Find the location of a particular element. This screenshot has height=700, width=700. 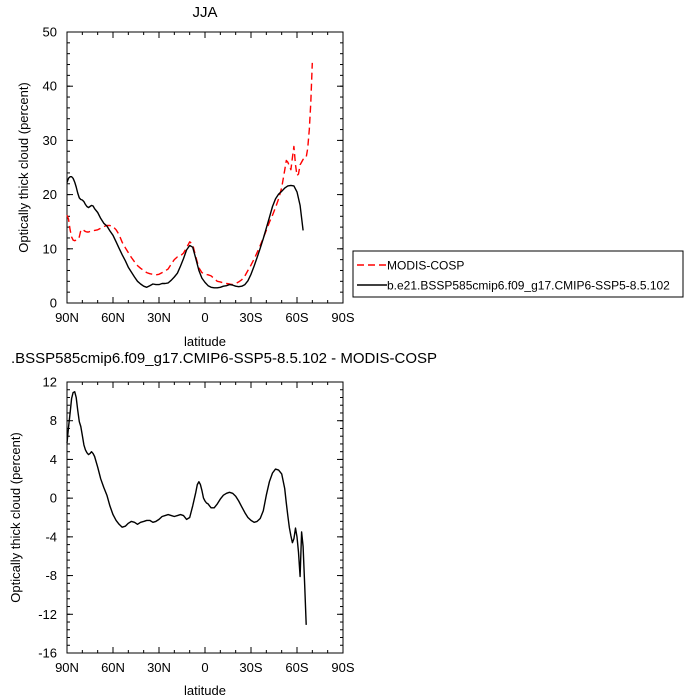

y-tick-label: 10 is located at coordinates (50, 248).